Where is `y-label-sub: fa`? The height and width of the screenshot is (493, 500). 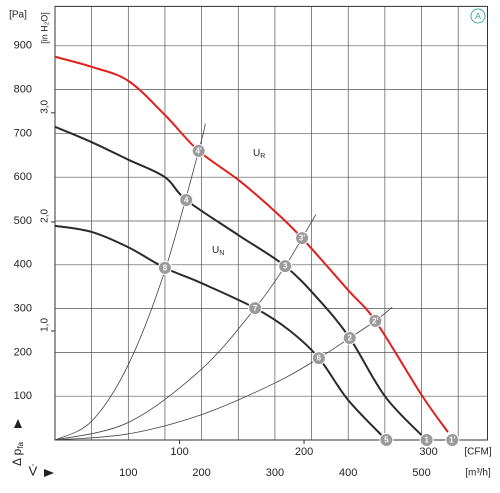
y-label-sub: fa is located at coordinates (20, 444).